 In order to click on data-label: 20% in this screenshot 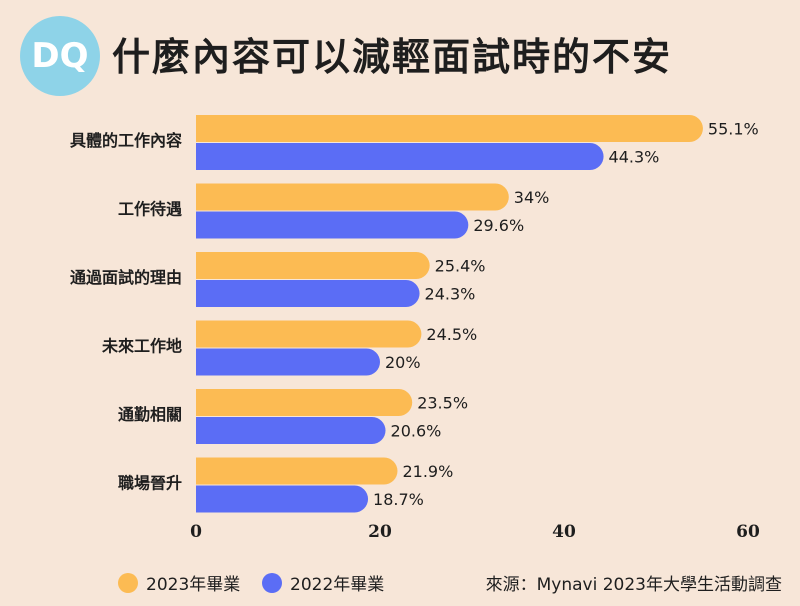, I will do `click(403, 362)`.